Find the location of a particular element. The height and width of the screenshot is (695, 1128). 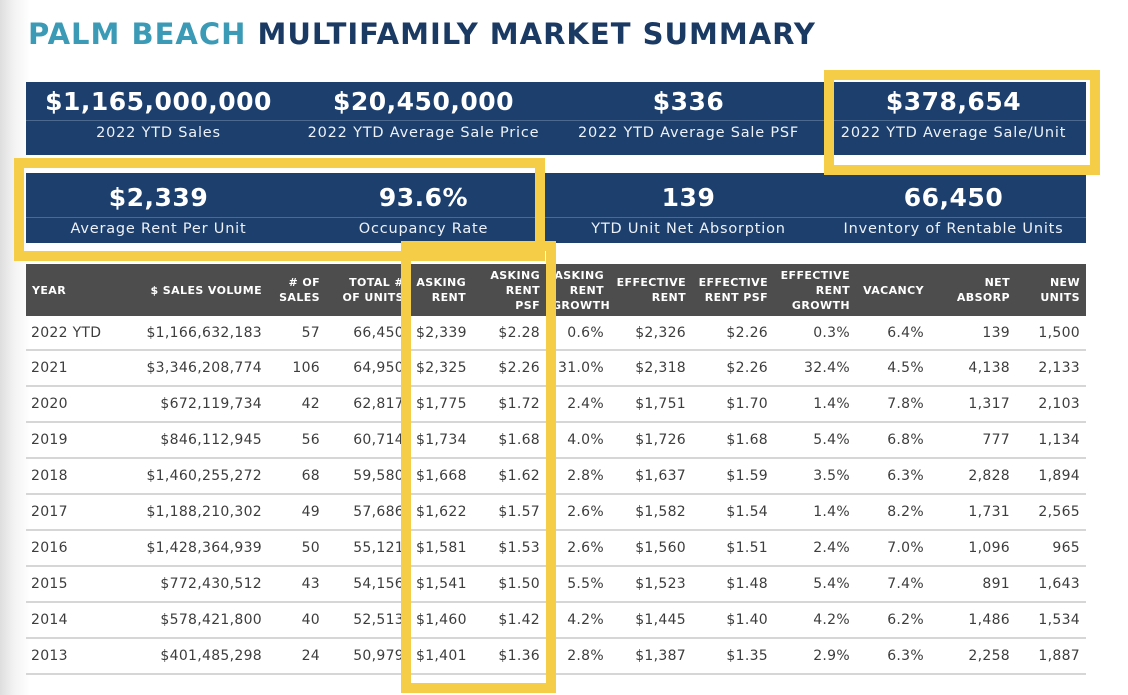

table-cell: $1.42 is located at coordinates (509, 620).